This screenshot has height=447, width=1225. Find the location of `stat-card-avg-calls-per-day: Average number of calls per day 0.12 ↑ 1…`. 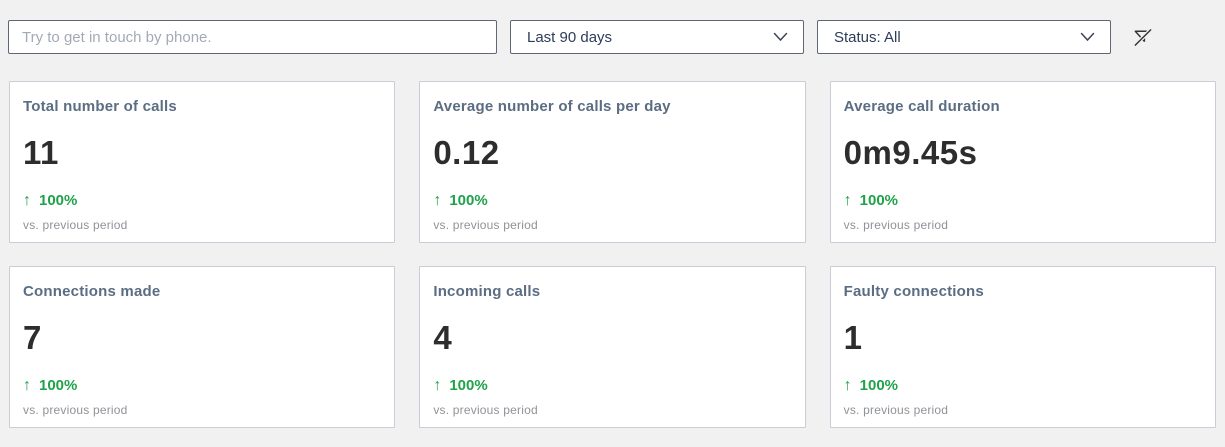

stat-card-avg-calls-per-day: Average number of calls per day 0.12 ↑ 1… is located at coordinates (612, 162).